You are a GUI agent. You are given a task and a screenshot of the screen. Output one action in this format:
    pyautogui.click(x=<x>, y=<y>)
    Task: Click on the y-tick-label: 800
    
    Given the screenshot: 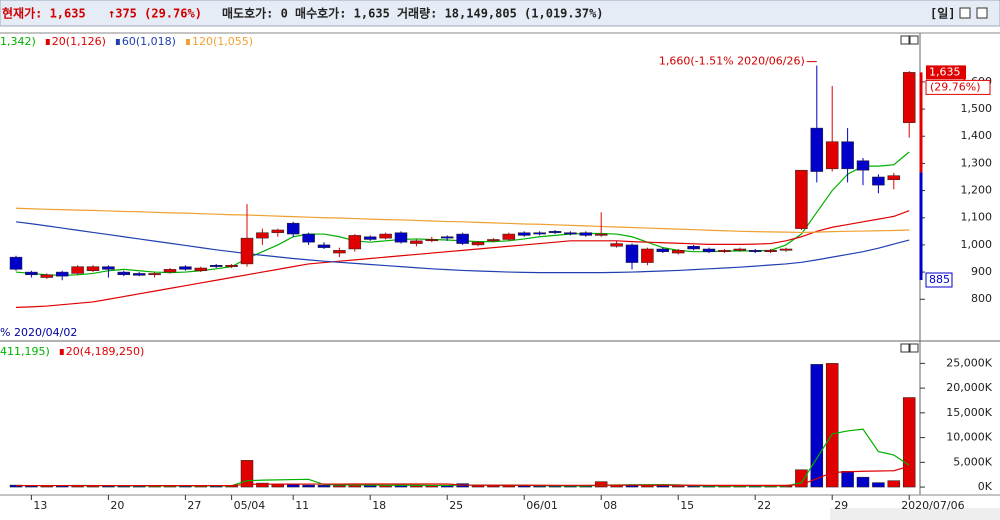 What is the action you would take?
    pyautogui.click(x=981, y=298)
    